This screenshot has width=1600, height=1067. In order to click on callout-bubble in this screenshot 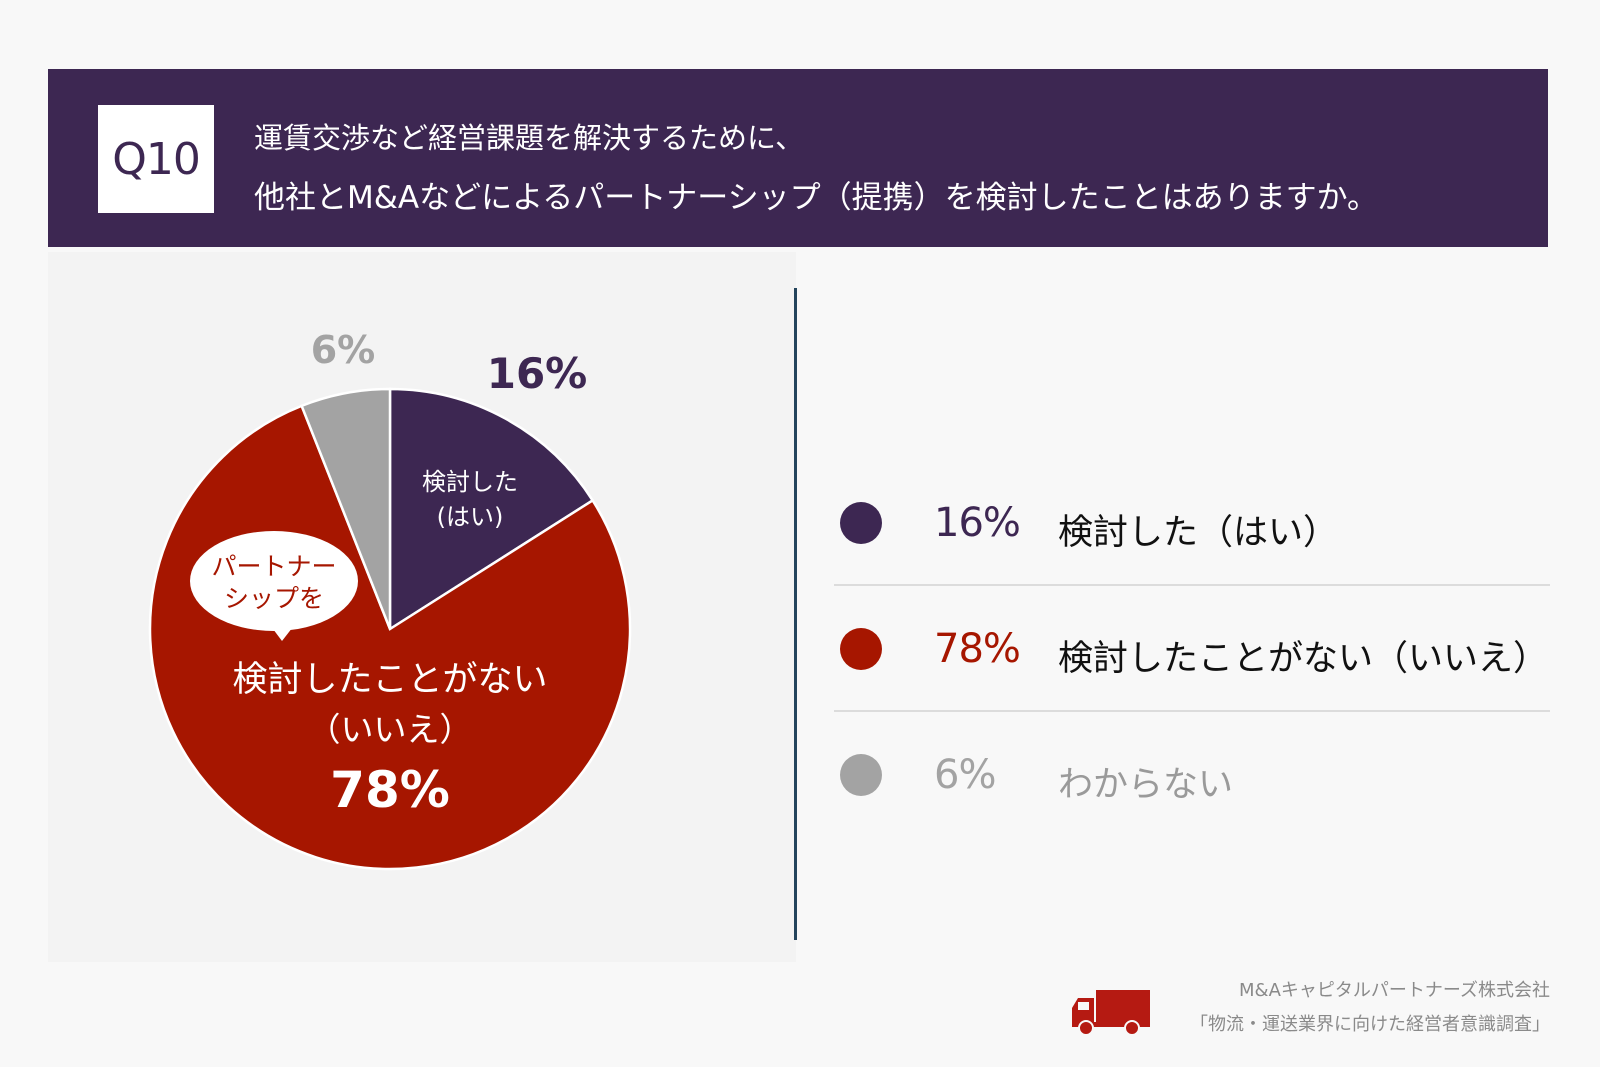, I will do `click(274, 586)`.